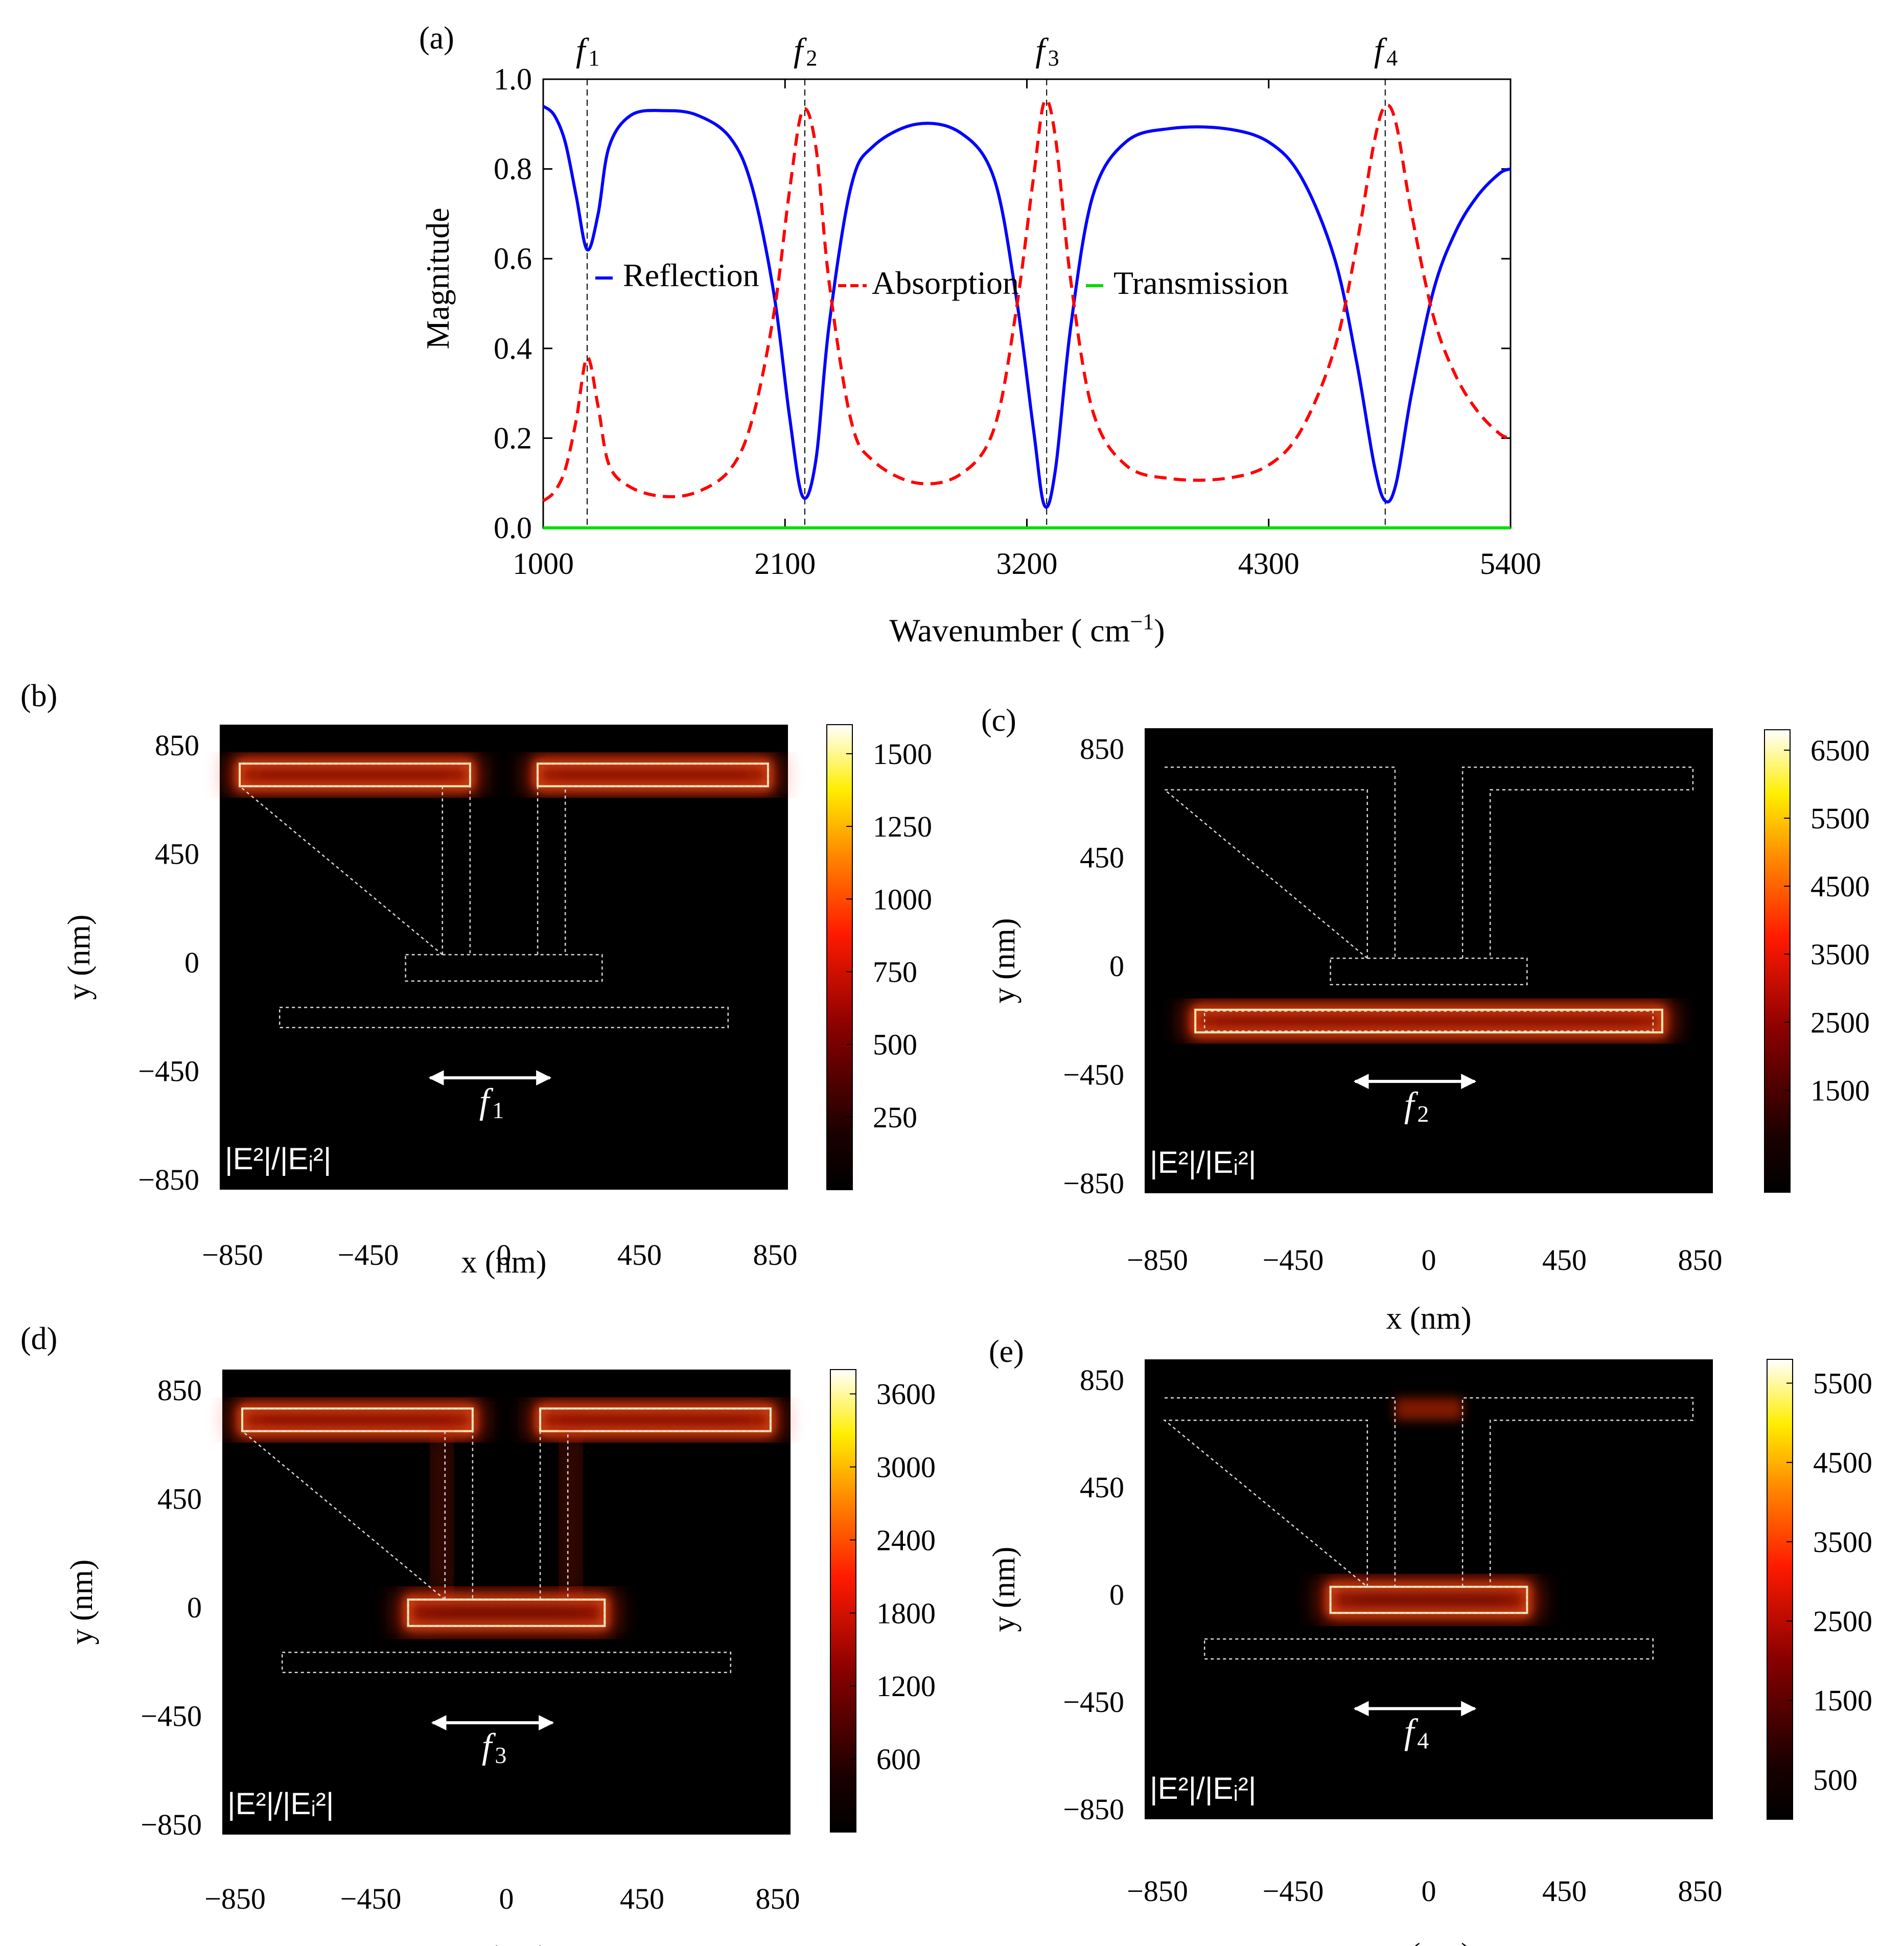 This screenshot has width=1904, height=1946. Describe the element at coordinates (39, 696) in the screenshot. I see `panel-label: (b)` at that location.